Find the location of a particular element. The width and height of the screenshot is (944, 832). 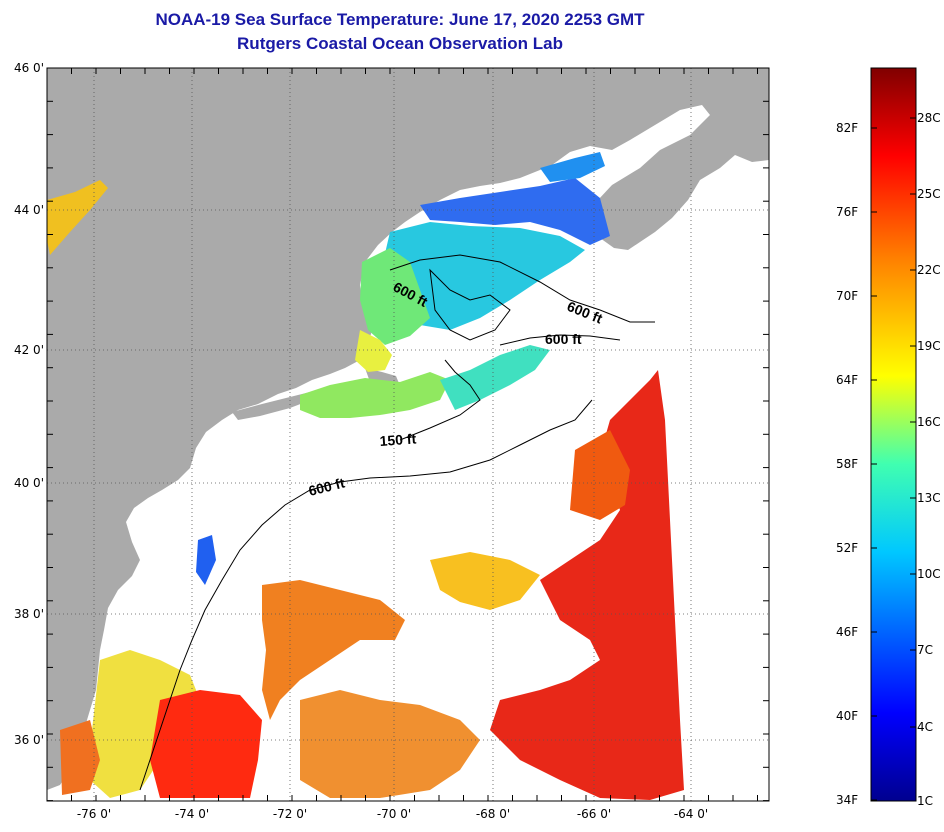

colorbar-f-label: 34F is located at coordinates (847, 800).